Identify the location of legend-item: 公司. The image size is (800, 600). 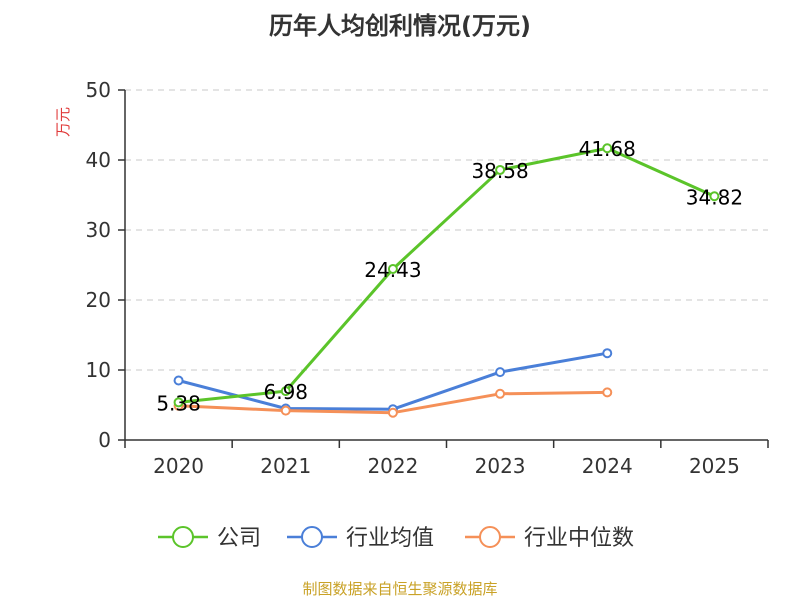
(209, 538).